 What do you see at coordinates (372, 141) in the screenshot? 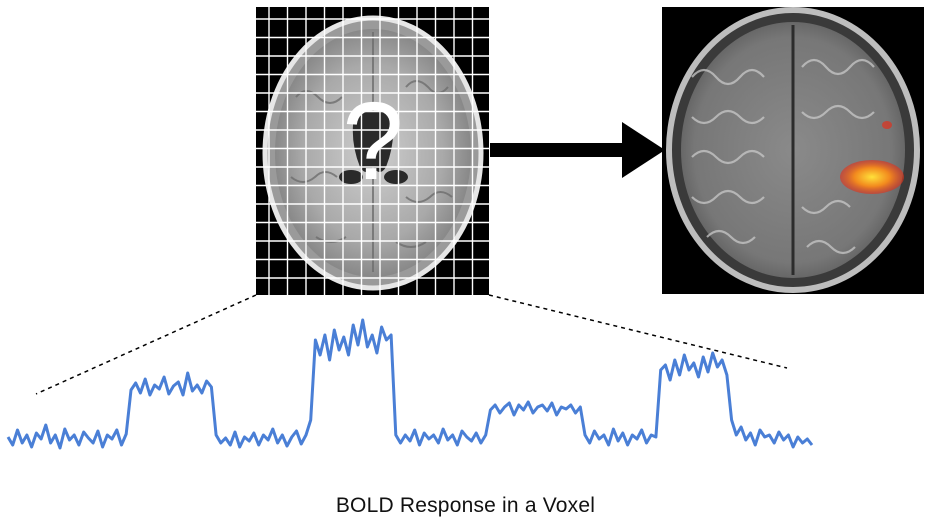
I see `question-mark: ?` at bounding box center [372, 141].